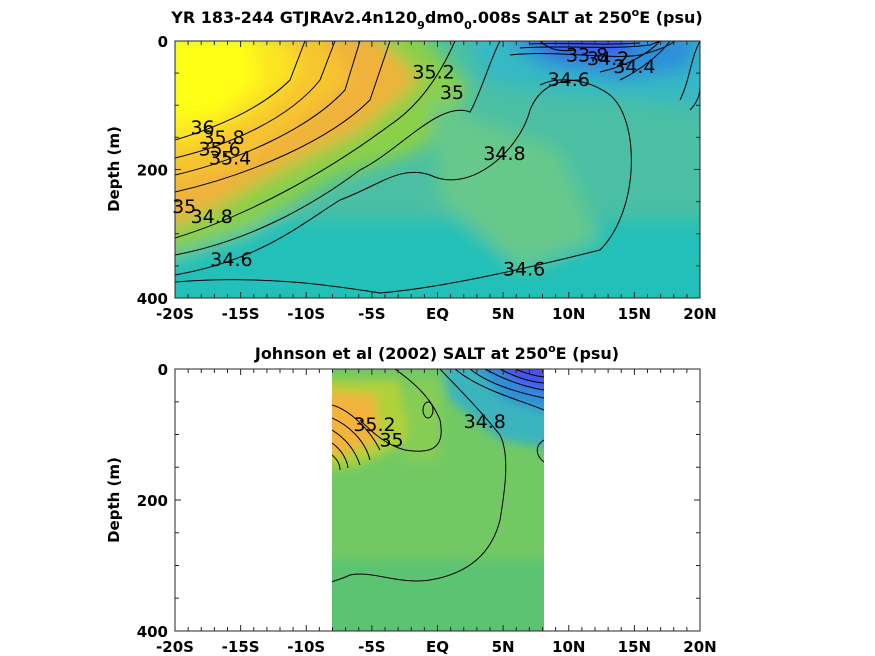 This screenshot has width=875, height=656. Describe the element at coordinates (306, 314) in the screenshot. I see `top-x-tick-label: -10S` at that location.